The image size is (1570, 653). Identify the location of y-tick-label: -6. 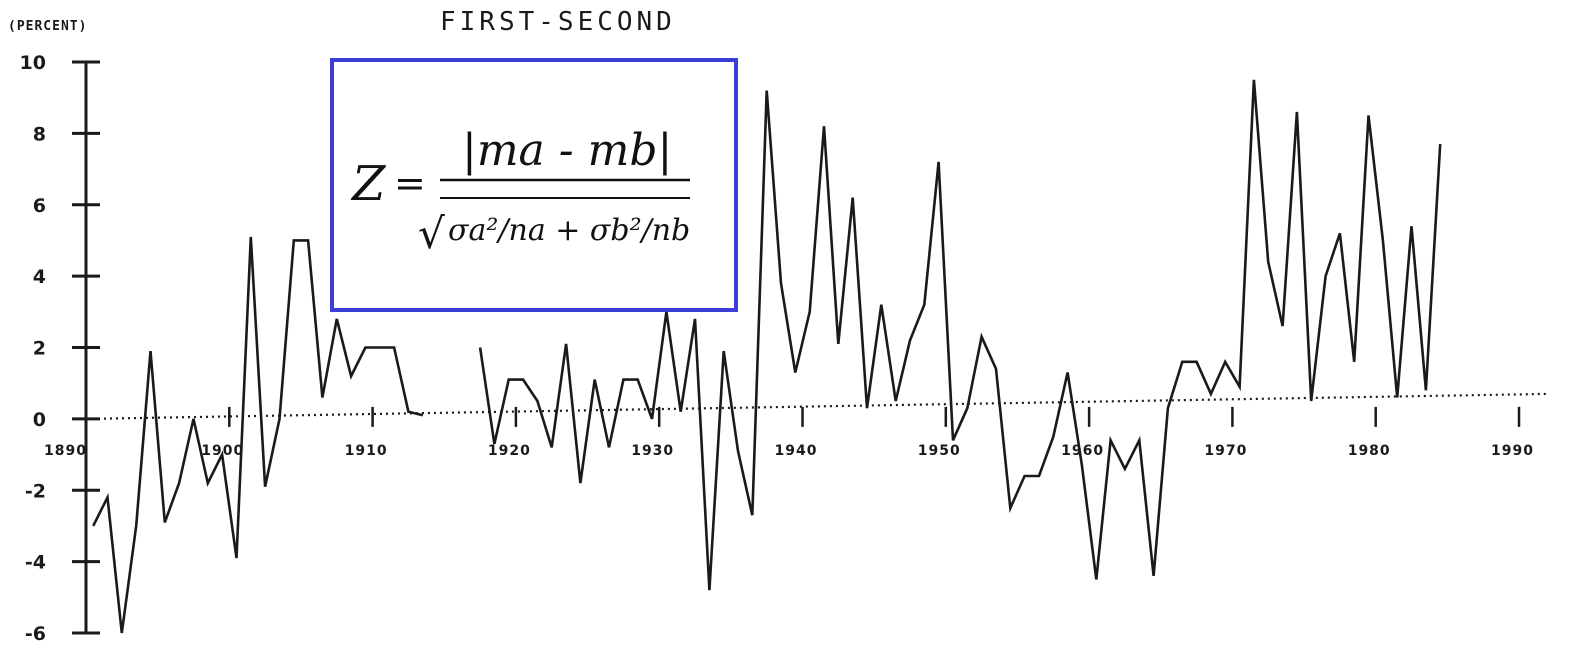
(35, 634).